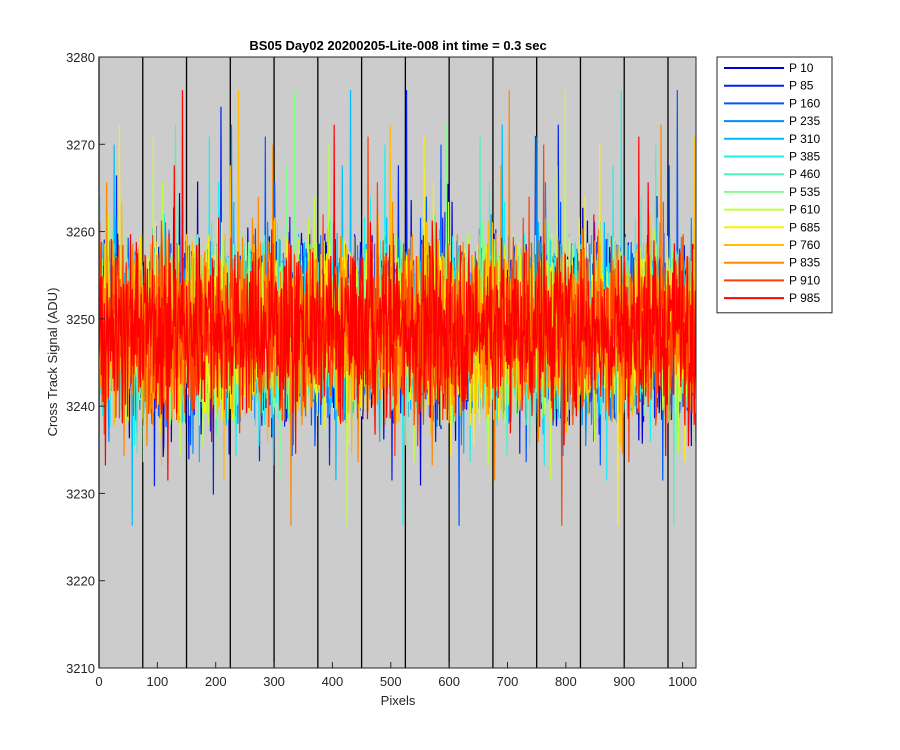 The height and width of the screenshot is (750, 900). I want to click on legend-entry: P 460, so click(804, 174).